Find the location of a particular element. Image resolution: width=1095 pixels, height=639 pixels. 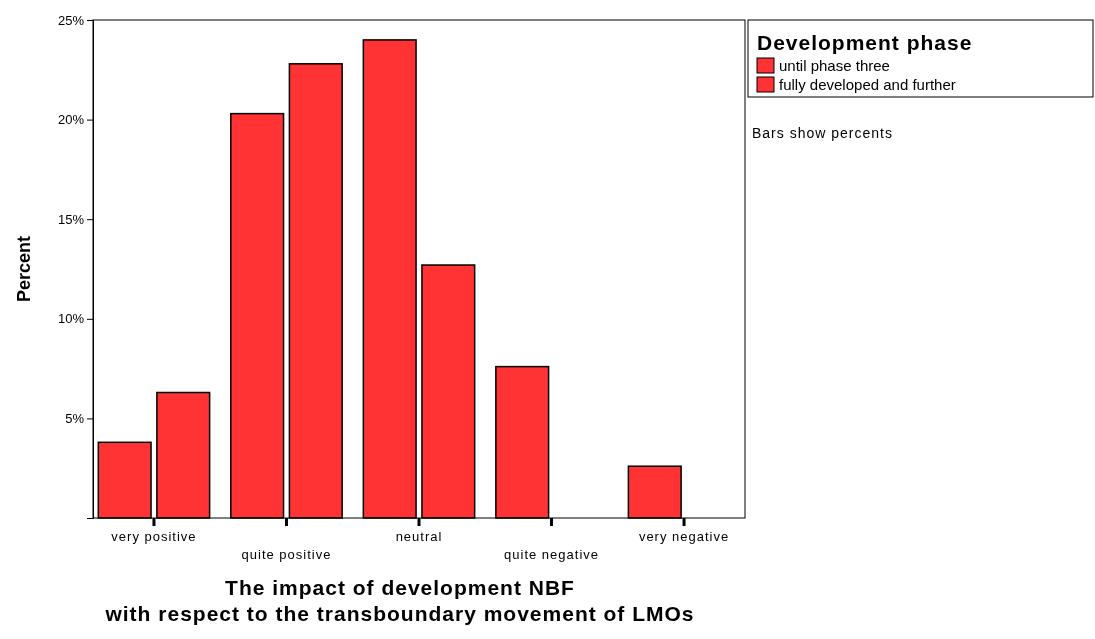

x-tick-label: quite positive is located at coordinates (286, 554).